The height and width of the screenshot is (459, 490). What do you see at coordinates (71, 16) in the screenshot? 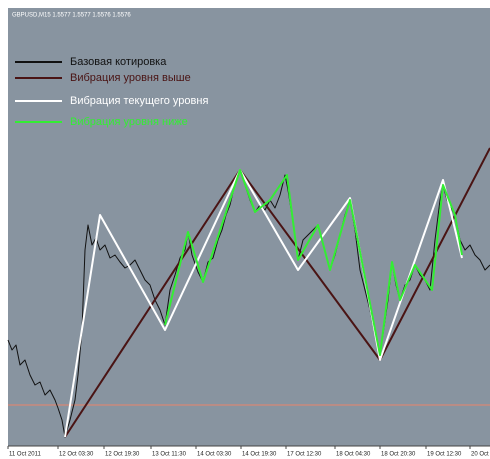
I see `chart-title: GBPUSD,M15 1.5577 1.5577 1.5576 1.5576` at bounding box center [71, 16].